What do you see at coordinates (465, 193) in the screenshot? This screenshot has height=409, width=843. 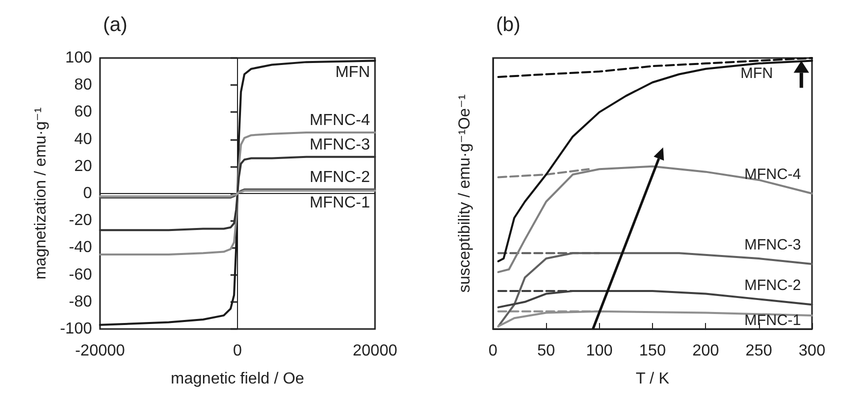 I see `y-axis-title: susceptibility / emu·g⁻¹Oe⁻¹` at bounding box center [465, 193].